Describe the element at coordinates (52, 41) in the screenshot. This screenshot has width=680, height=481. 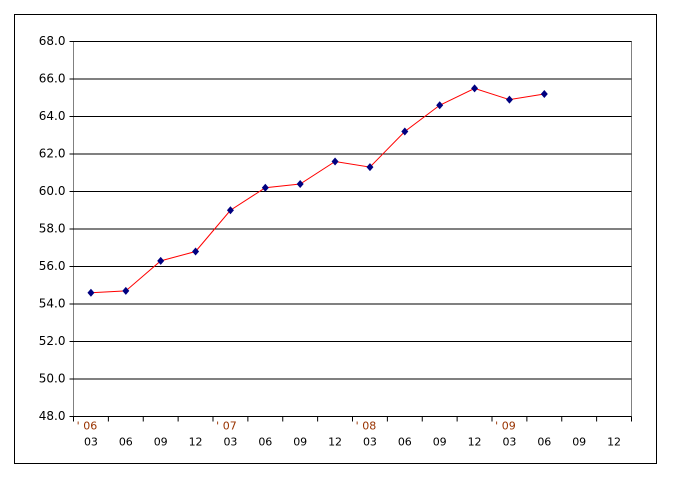
I see `y-tick-label: 68.0` at that location.